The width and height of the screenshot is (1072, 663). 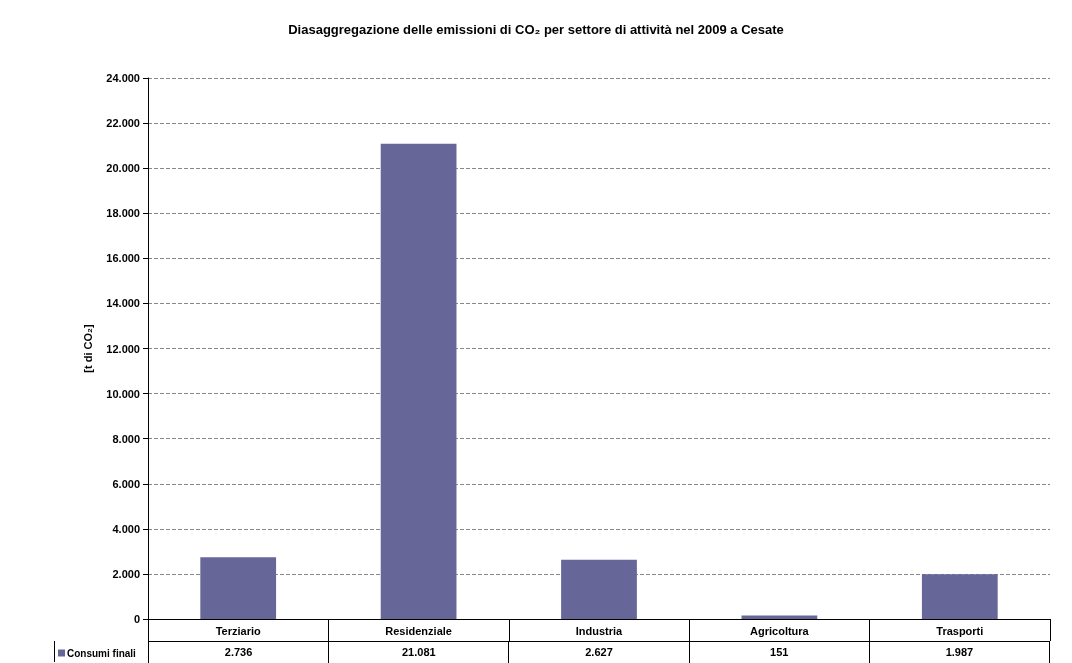 I want to click on legend-label: Consumi finali, so click(x=102, y=653).